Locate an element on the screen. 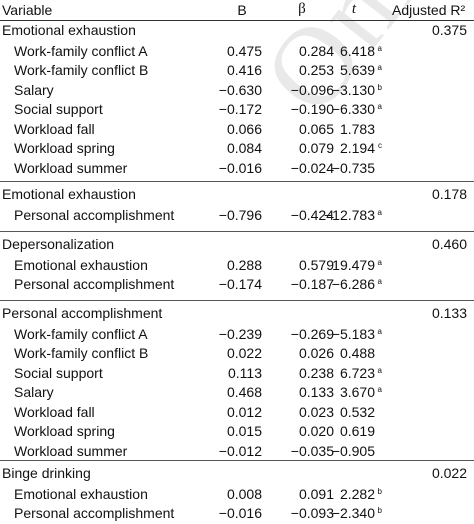 The image size is (474, 524). row-b: 0.084 is located at coordinates (244, 148).